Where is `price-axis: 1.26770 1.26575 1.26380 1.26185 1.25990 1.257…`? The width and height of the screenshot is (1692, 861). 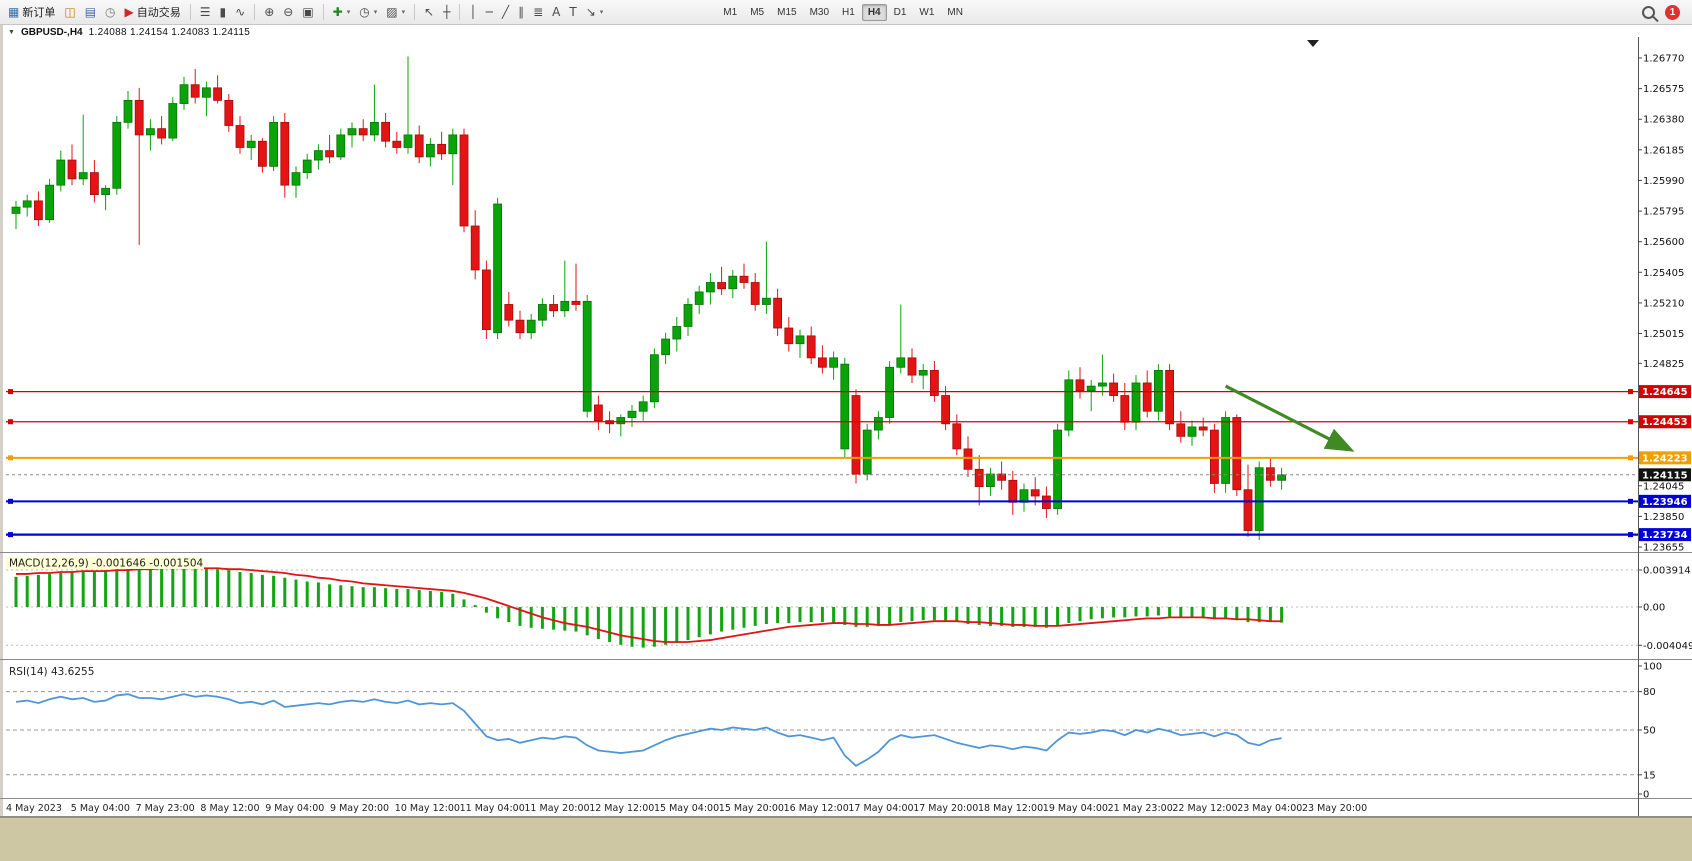
price-axis: 1.26770 1.26575 1.26380 1.26185 1.25990 1.257… is located at coordinates (1664, 304).